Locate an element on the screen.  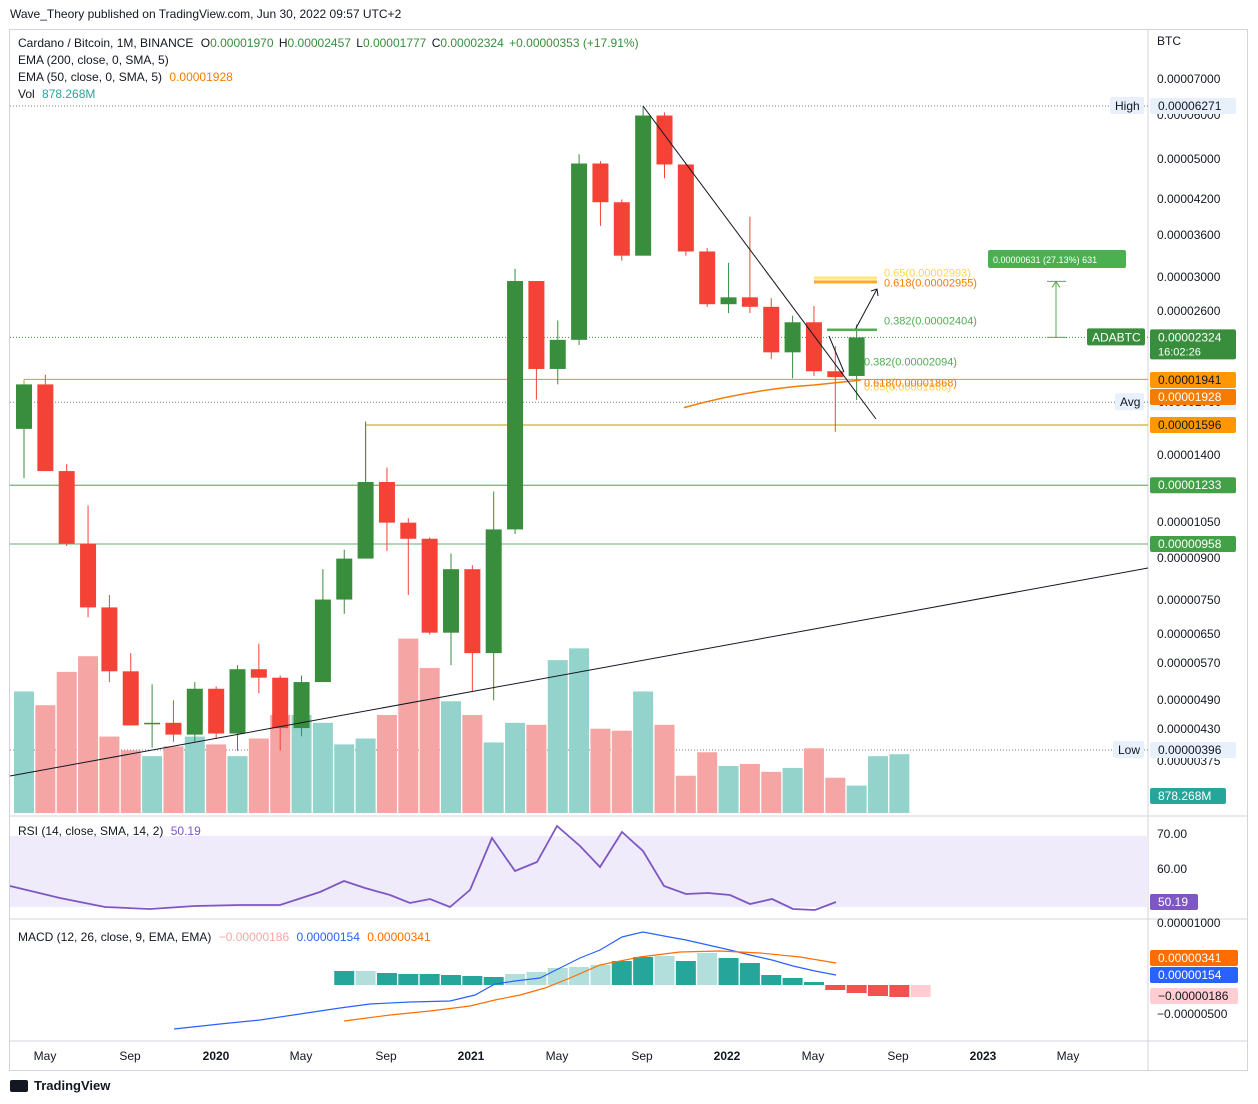
last-price-box is located at coordinates (1193, 344).